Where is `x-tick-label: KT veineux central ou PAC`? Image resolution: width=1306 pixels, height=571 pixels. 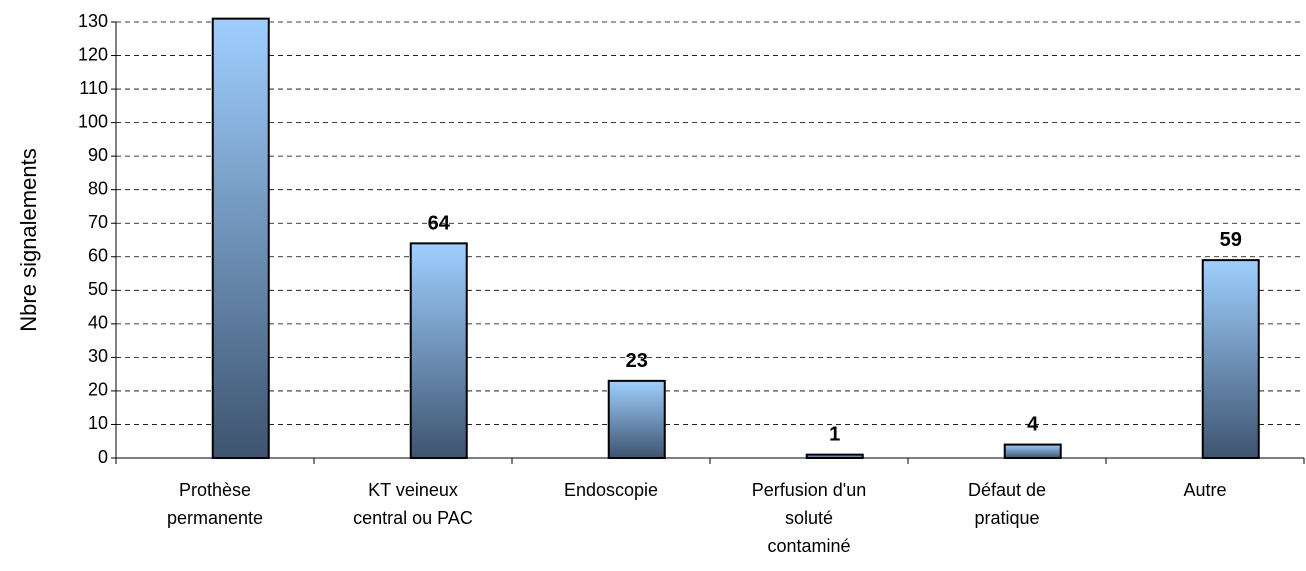 x-tick-label: KT veineux central ou PAC is located at coordinates (413, 504).